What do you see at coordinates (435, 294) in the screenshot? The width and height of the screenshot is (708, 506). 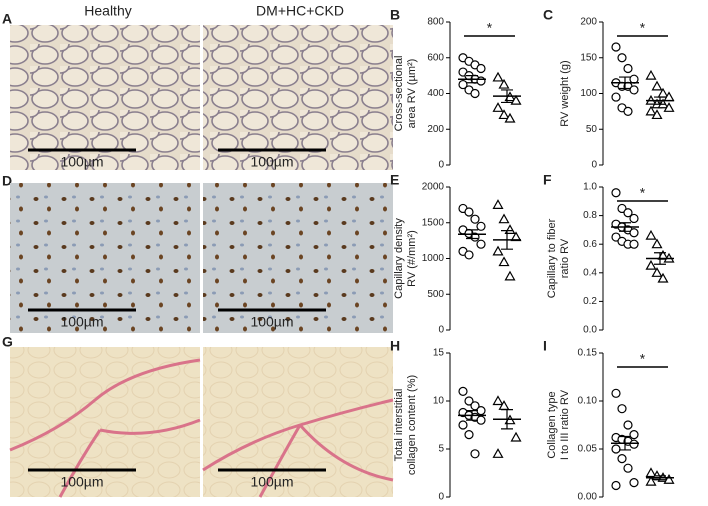 I see `y-tick-label: 500` at bounding box center [435, 294].